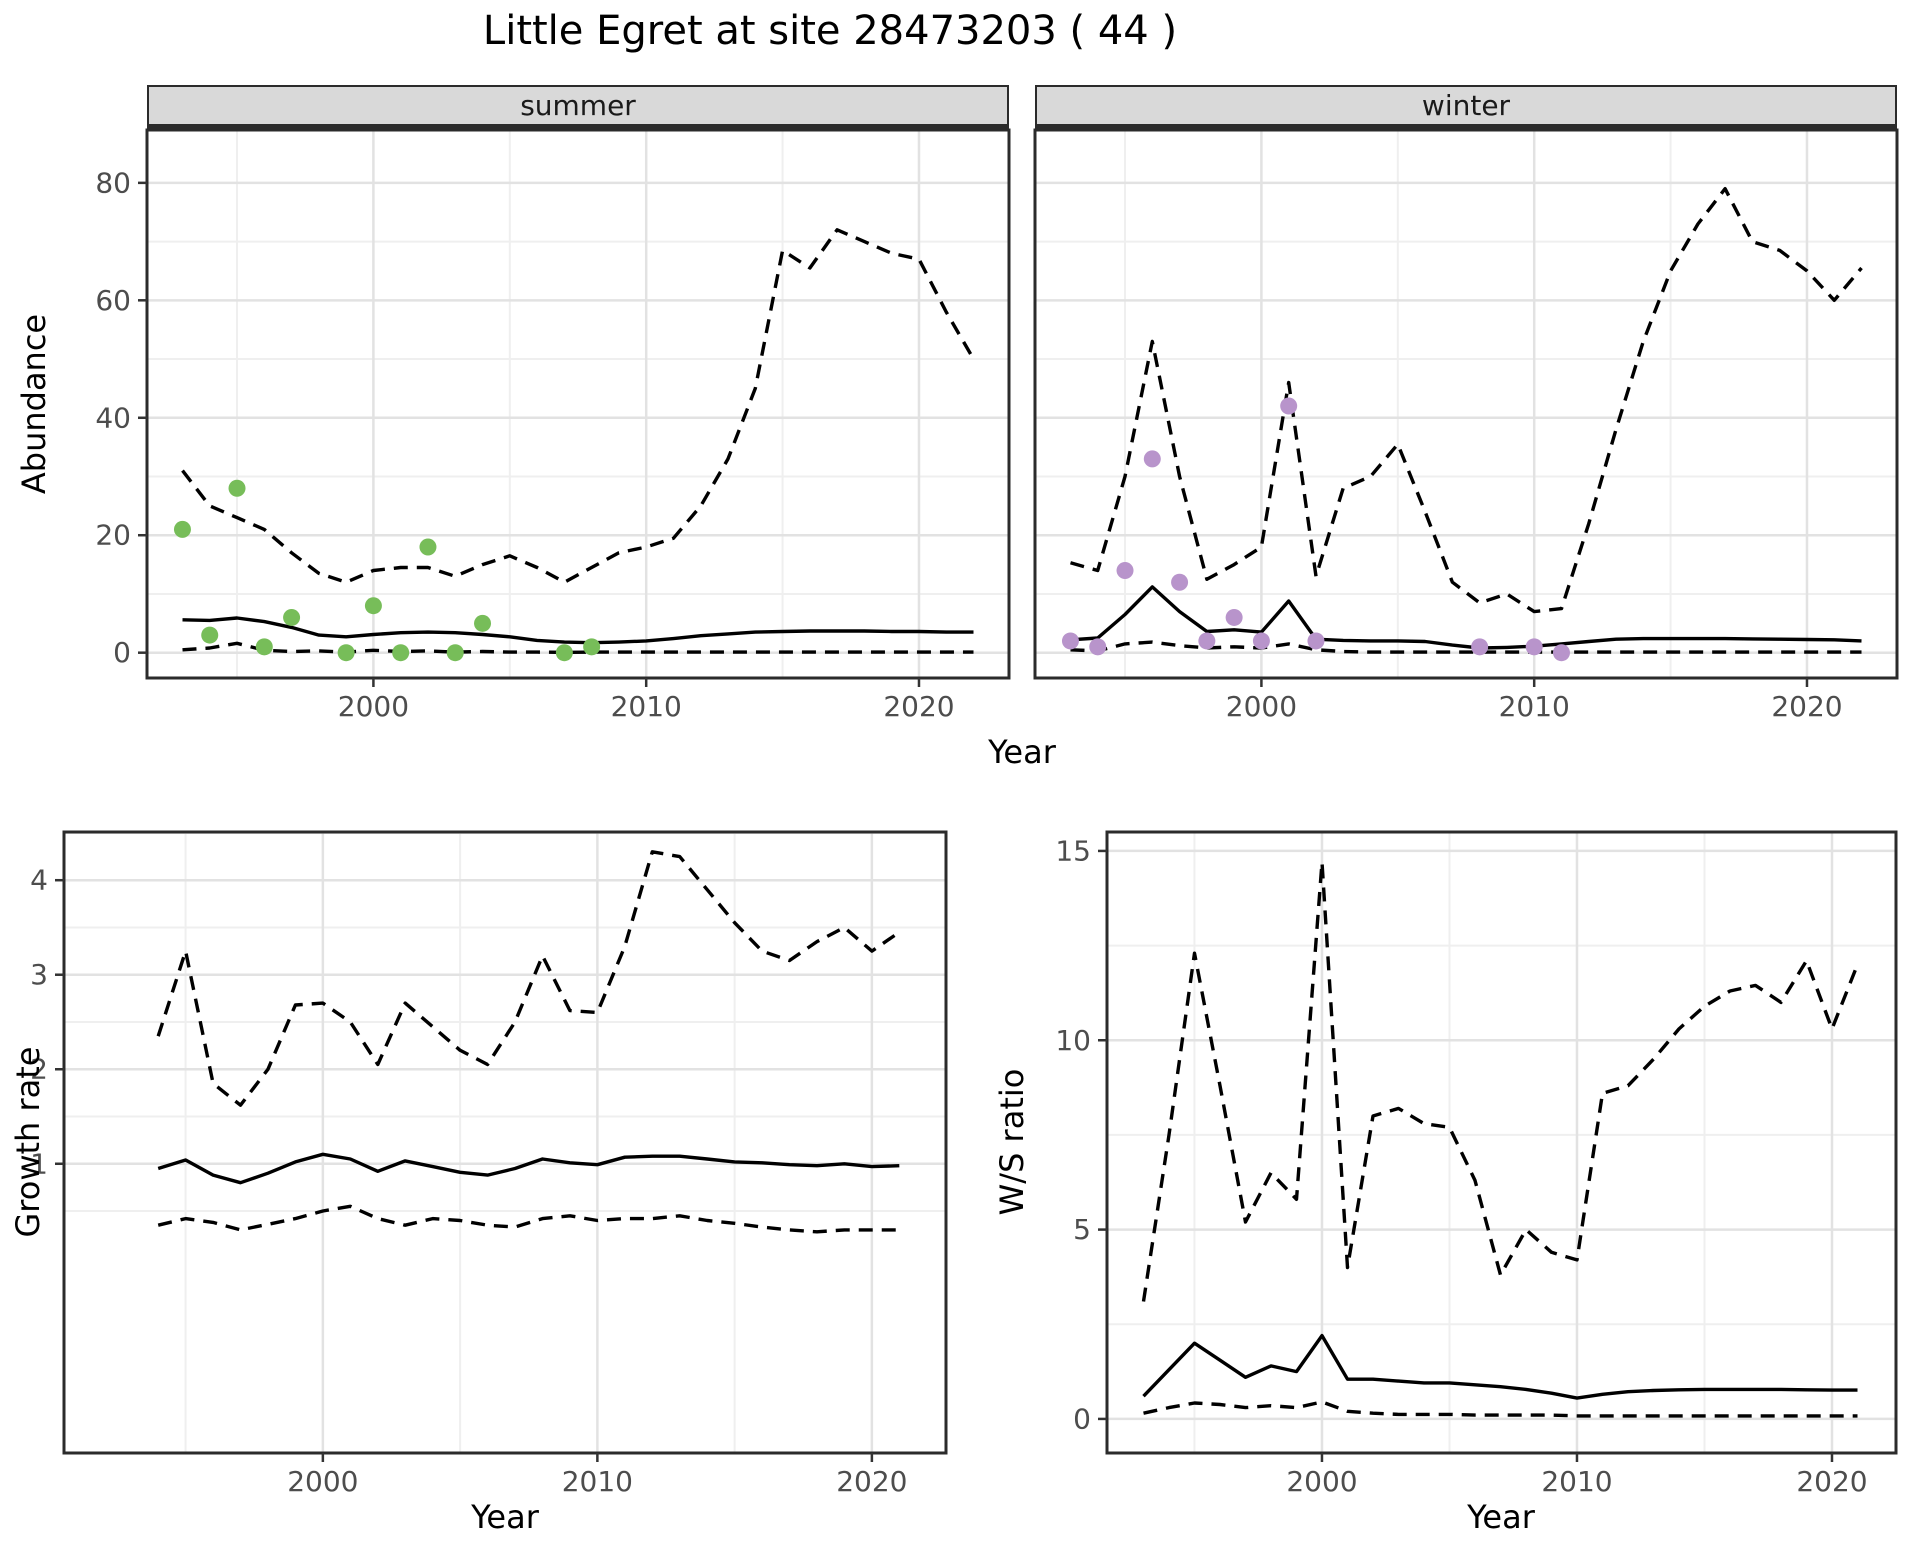 The width and height of the screenshot is (1920, 1560). I want to click on y-tick-label: 5, so click(1082, 1229).